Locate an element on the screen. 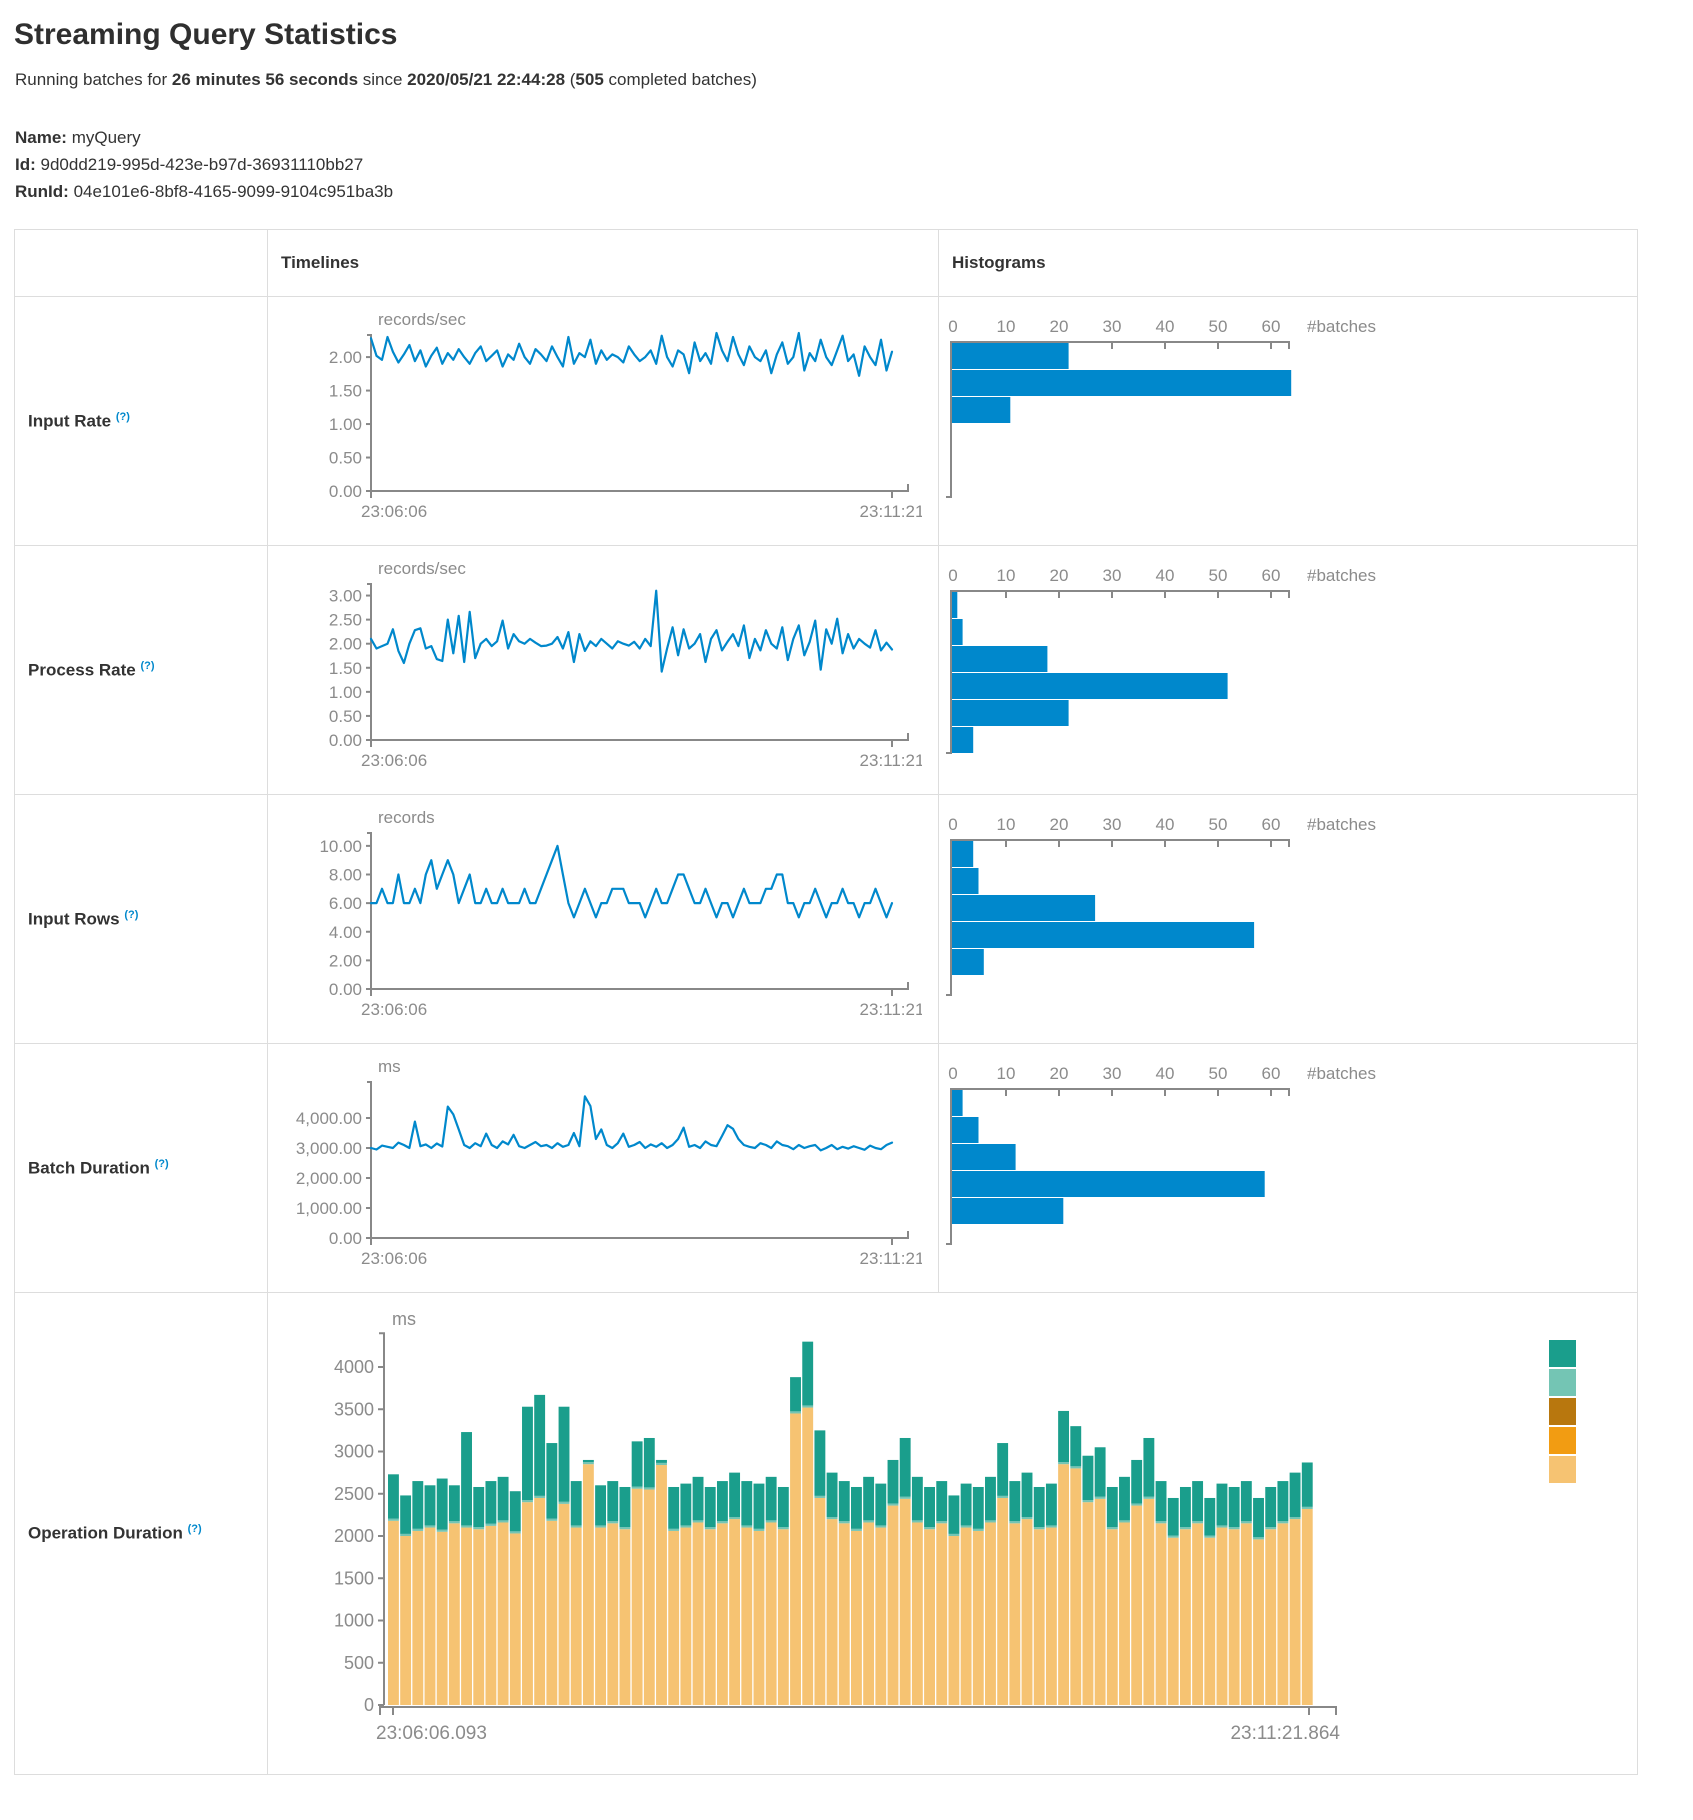  y-tick-label: 0.50 is located at coordinates (345, 716).